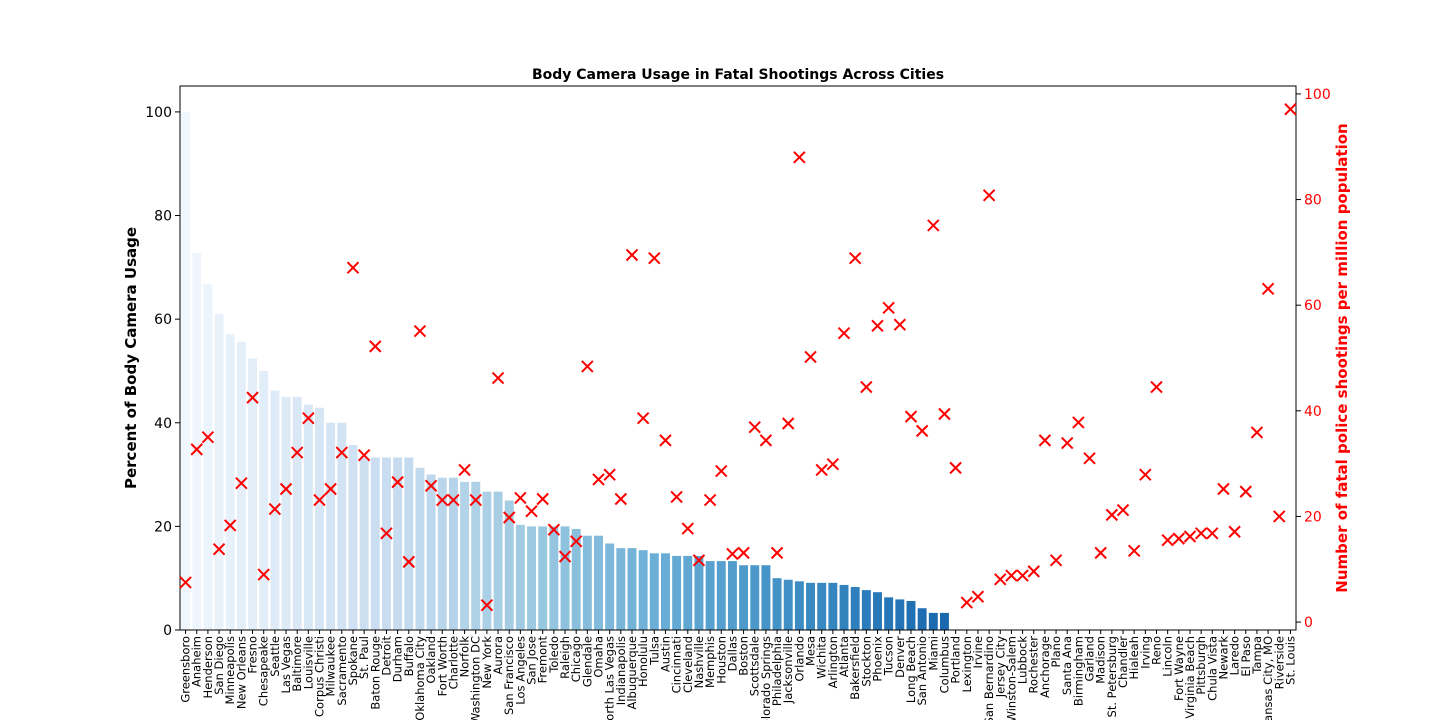 The height and width of the screenshot is (720, 1440). What do you see at coordinates (744, 656) in the screenshot?
I see `x-tick-label-50: Boston` at bounding box center [744, 656].